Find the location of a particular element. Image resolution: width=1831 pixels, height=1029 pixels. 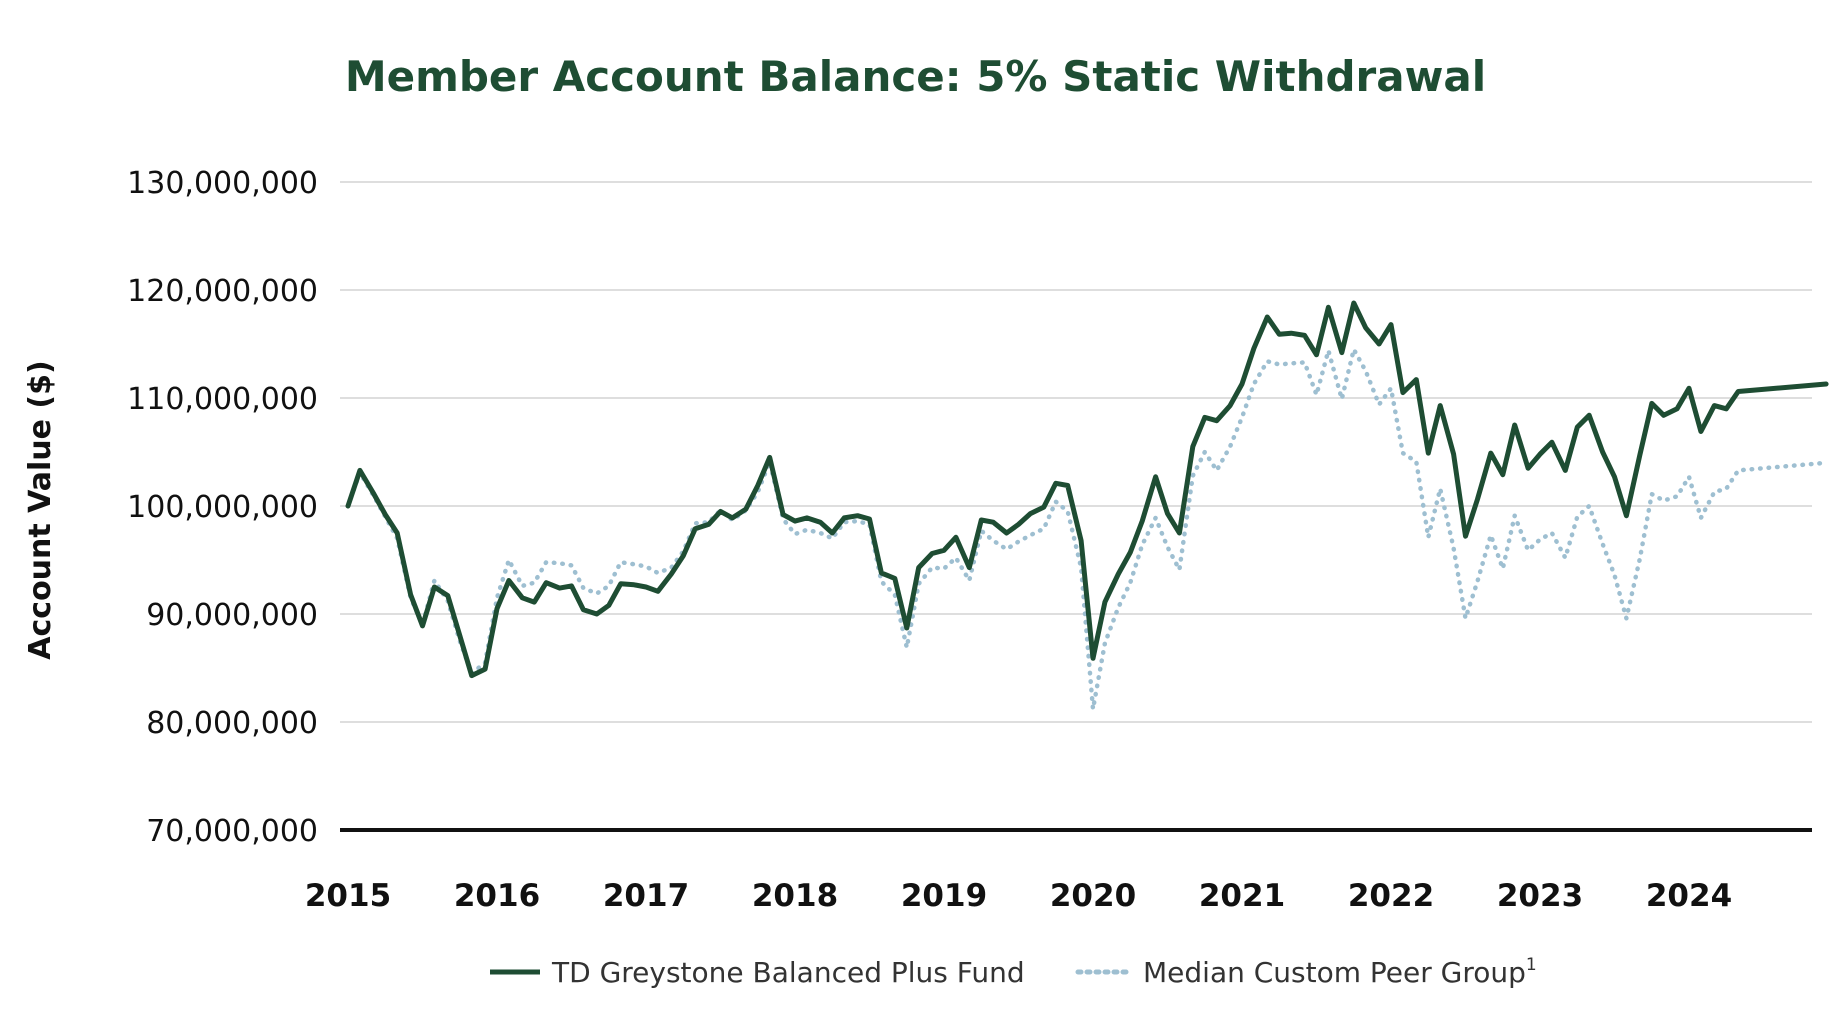

legend-label-fund: TD Greystone Balanced Plus Fund is located at coordinates (788, 972).